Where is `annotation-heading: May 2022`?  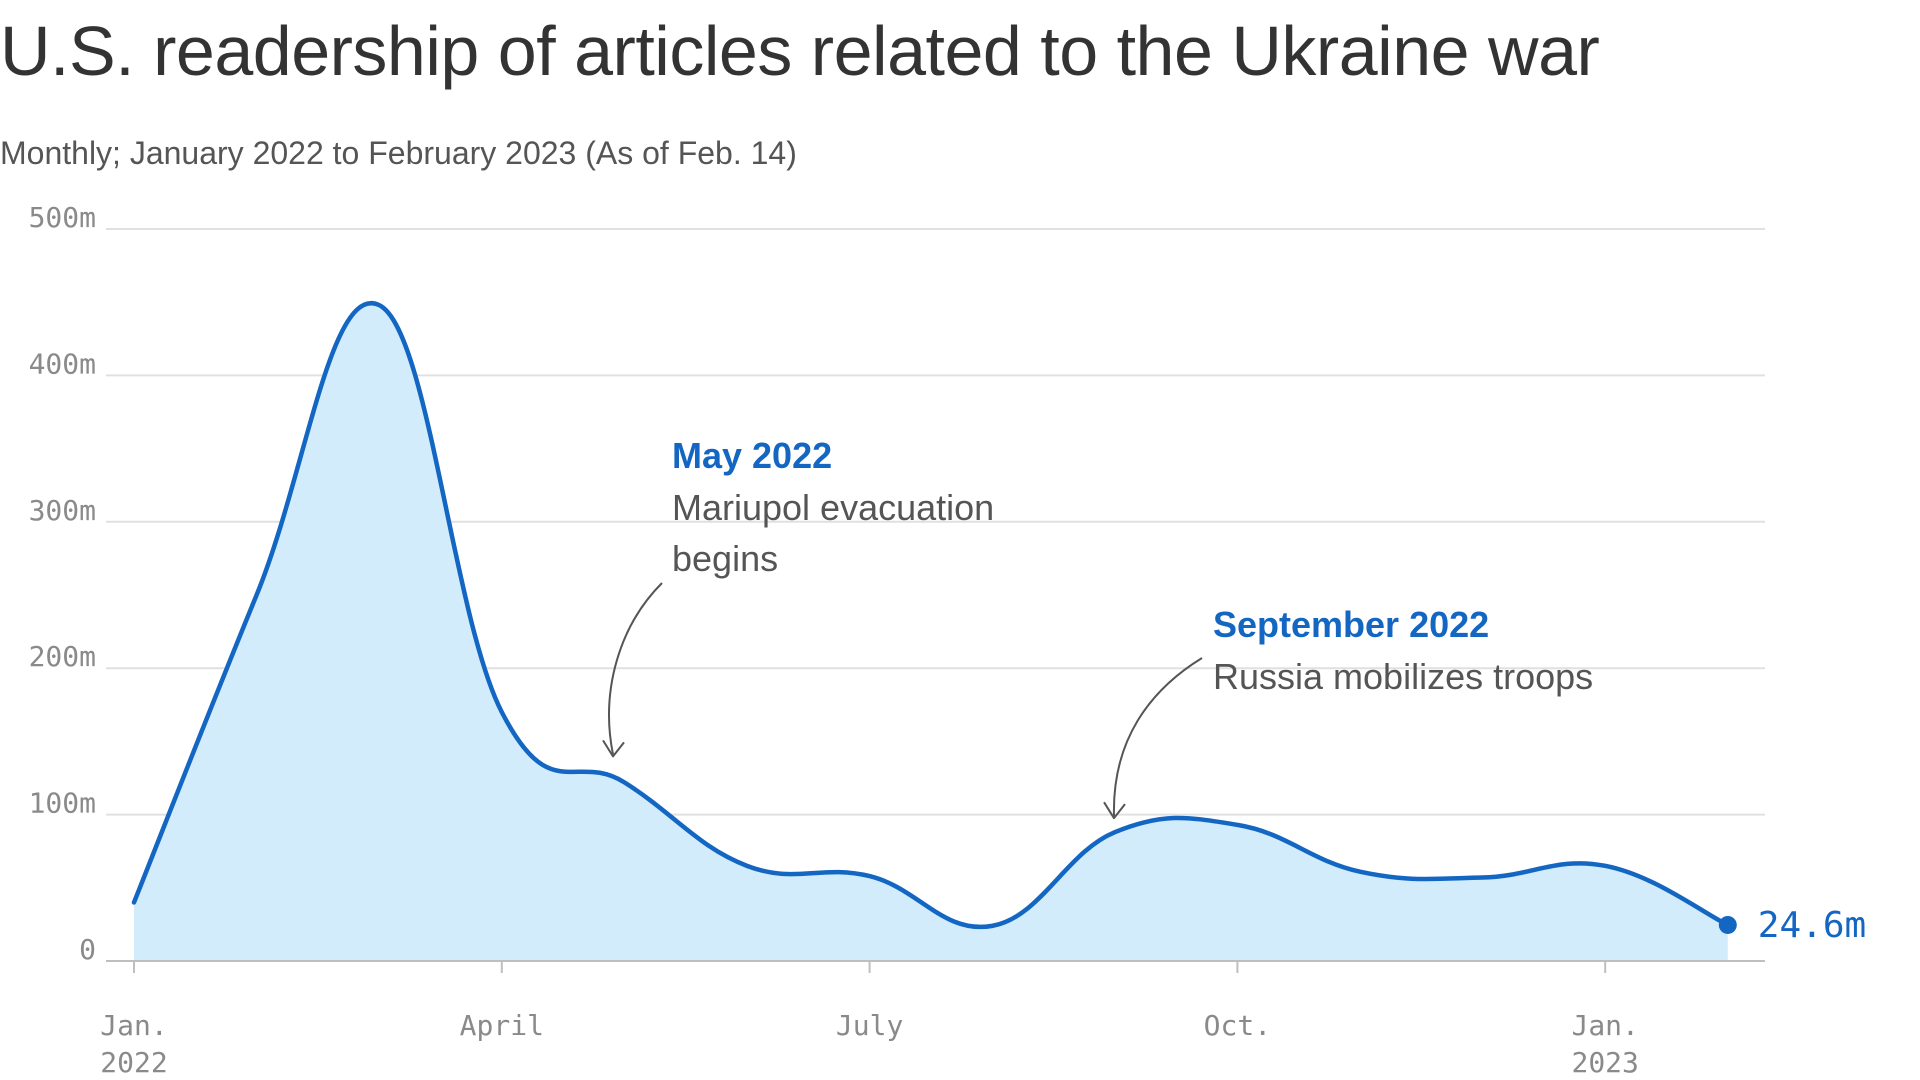 annotation-heading: May 2022 is located at coordinates (752, 455).